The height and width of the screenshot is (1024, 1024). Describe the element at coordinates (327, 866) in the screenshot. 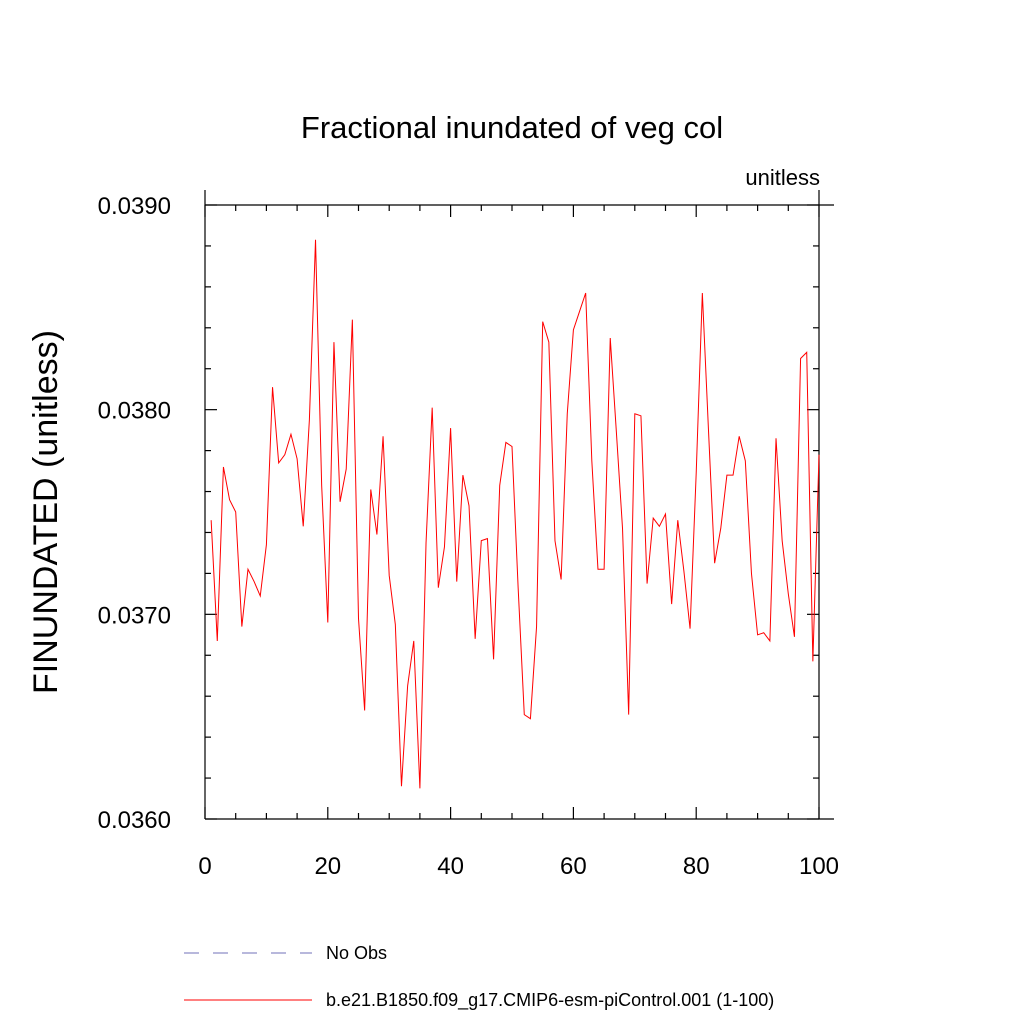

I see `x-tick-label: 20` at that location.